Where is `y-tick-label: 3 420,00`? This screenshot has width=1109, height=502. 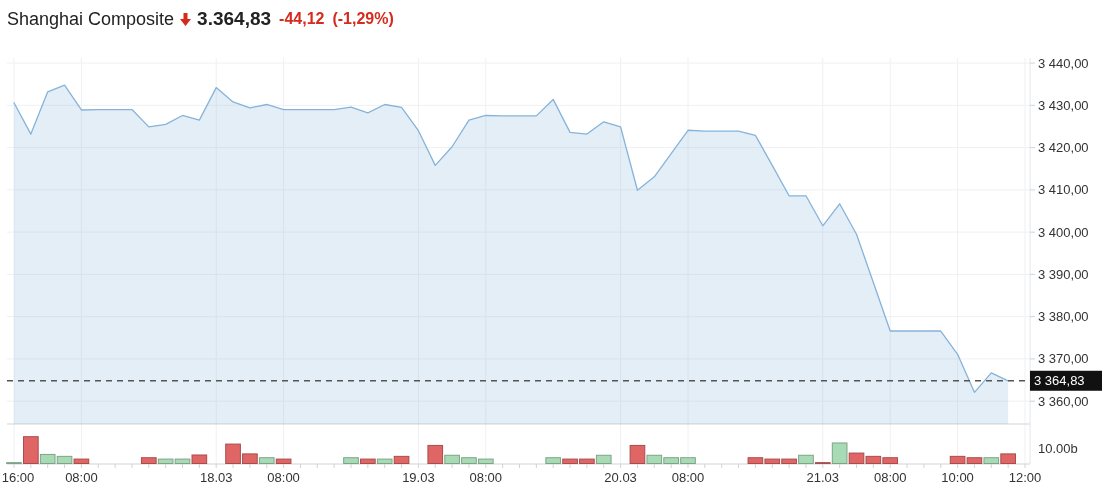
y-tick-label: 3 420,00 is located at coordinates (1063, 148).